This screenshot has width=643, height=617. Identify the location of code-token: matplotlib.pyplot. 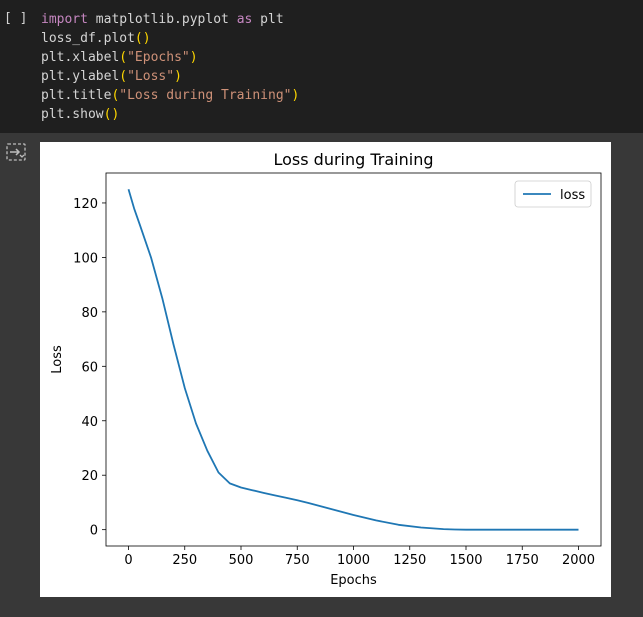
(162, 19).